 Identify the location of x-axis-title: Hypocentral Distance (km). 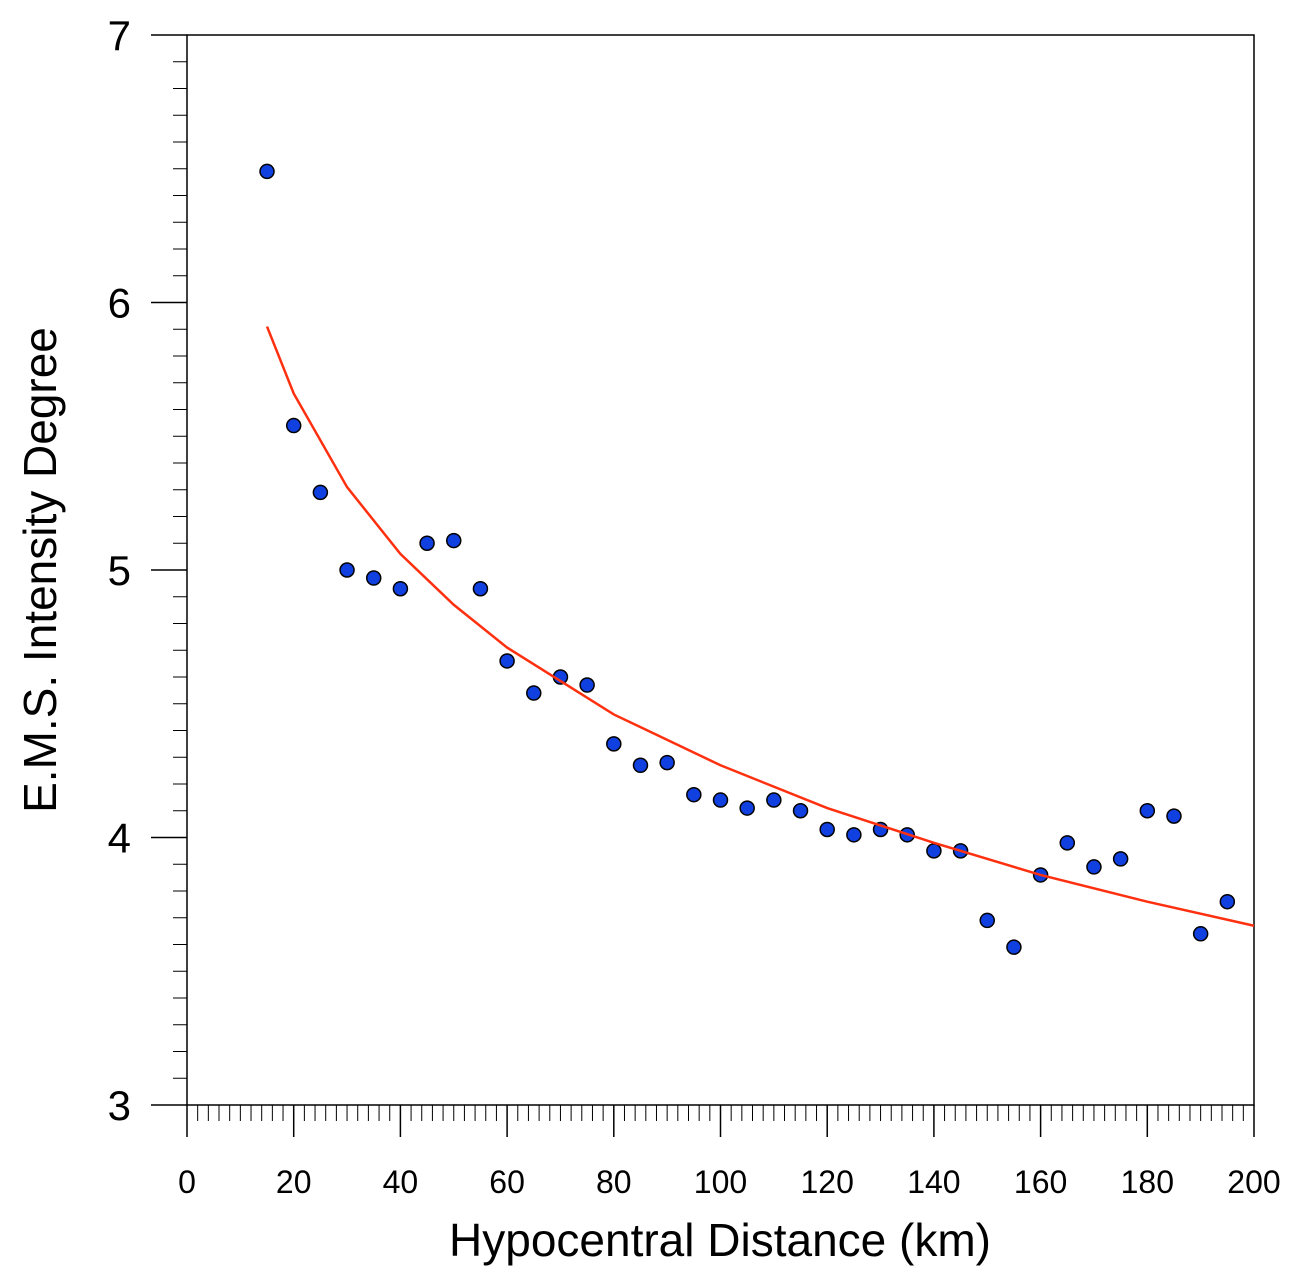
(720, 1240).